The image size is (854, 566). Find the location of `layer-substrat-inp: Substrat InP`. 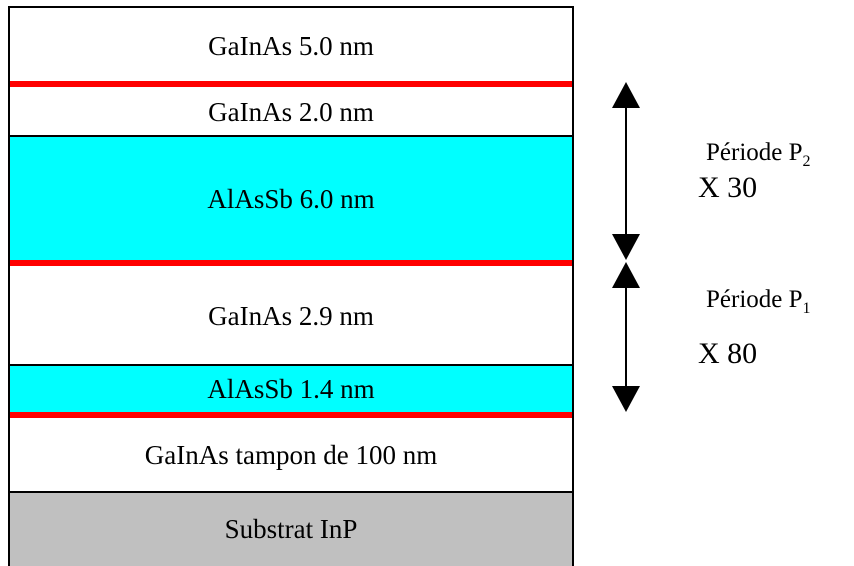

layer-substrat-inp: Substrat InP is located at coordinates (291, 529).